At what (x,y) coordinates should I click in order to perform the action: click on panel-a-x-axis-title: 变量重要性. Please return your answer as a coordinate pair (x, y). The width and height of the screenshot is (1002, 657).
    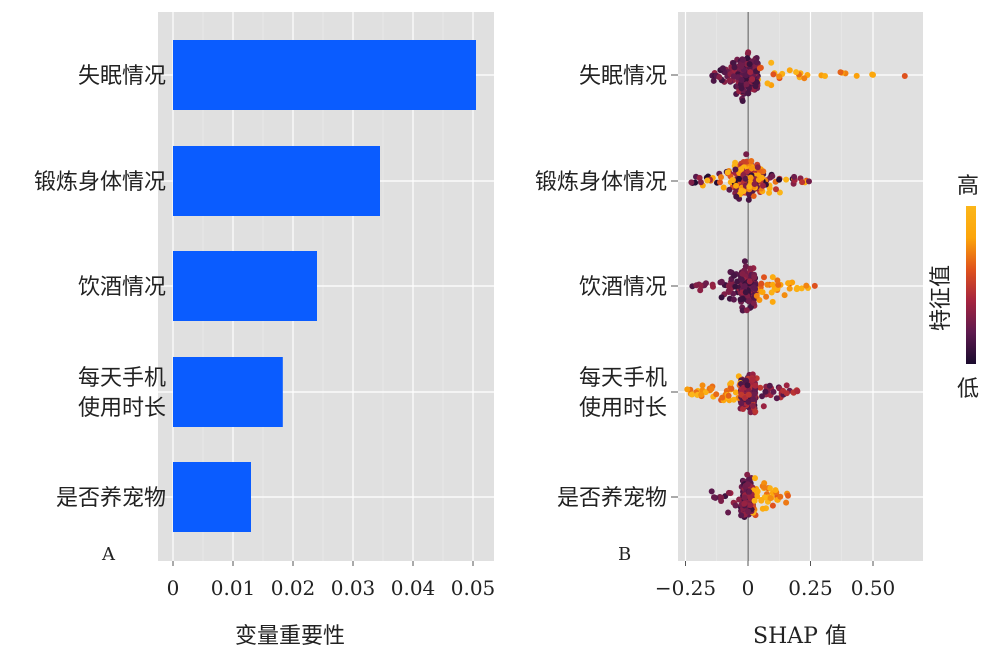
    Looking at the image, I should click on (290, 636).